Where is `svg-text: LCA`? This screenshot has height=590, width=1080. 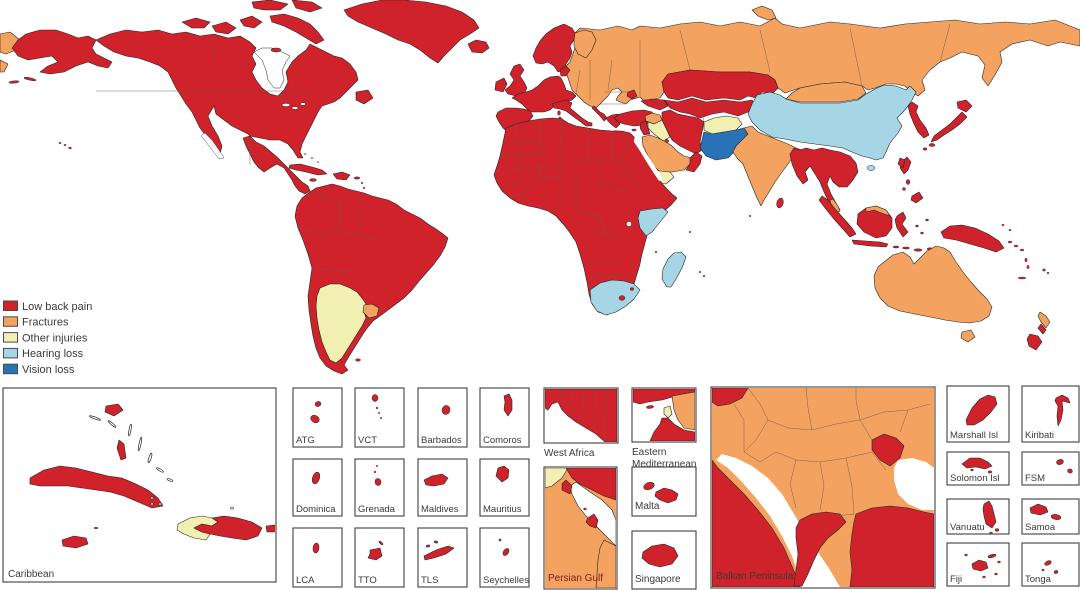 svg-text: LCA is located at coordinates (305, 580).